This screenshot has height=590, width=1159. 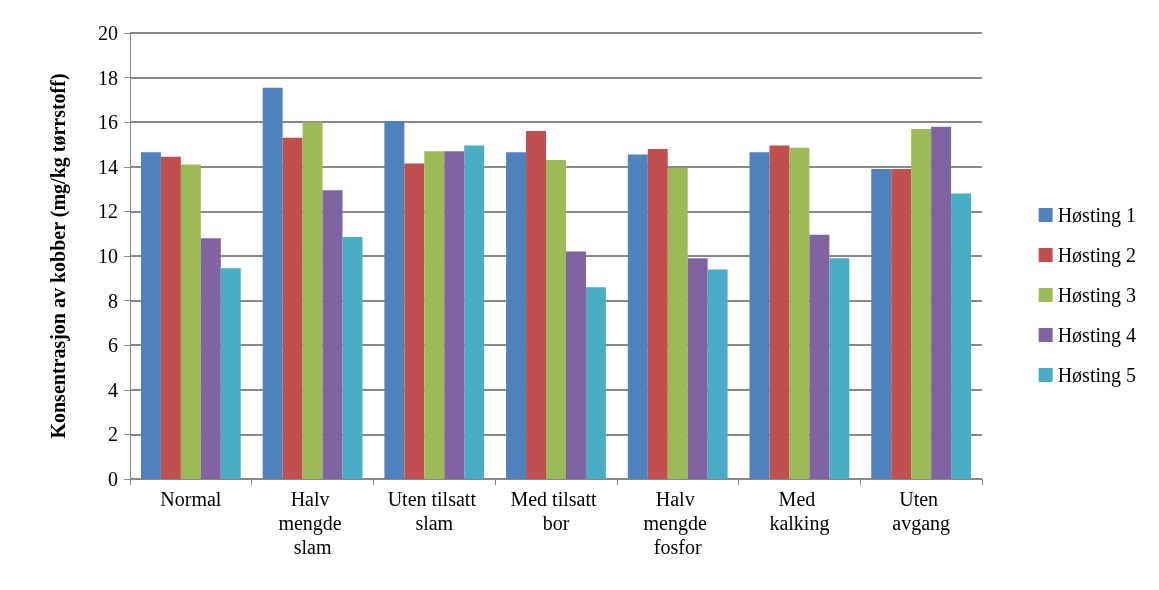 I want to click on x-tick-label: Uten avgang, so click(x=921, y=511).